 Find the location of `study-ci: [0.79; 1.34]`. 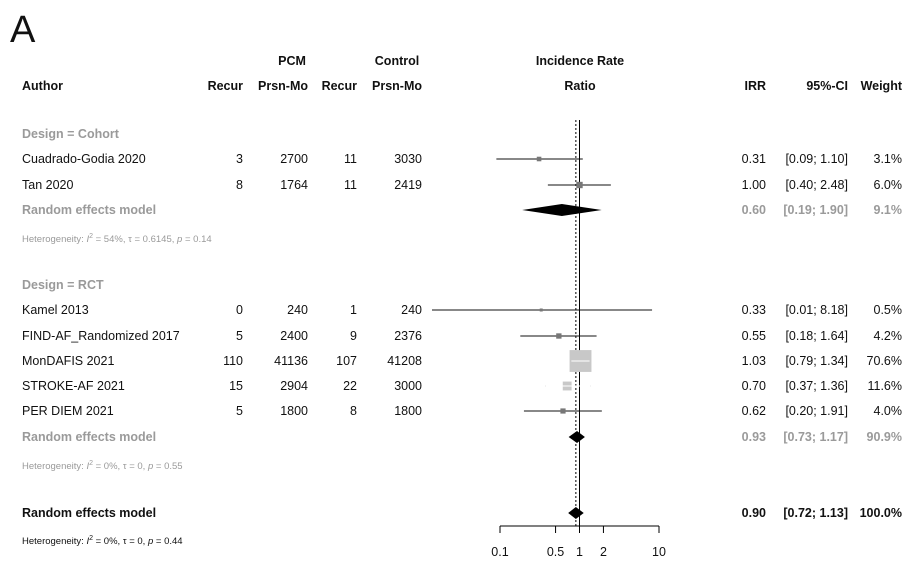

study-ci: [0.79; 1.34] is located at coordinates (816, 361).